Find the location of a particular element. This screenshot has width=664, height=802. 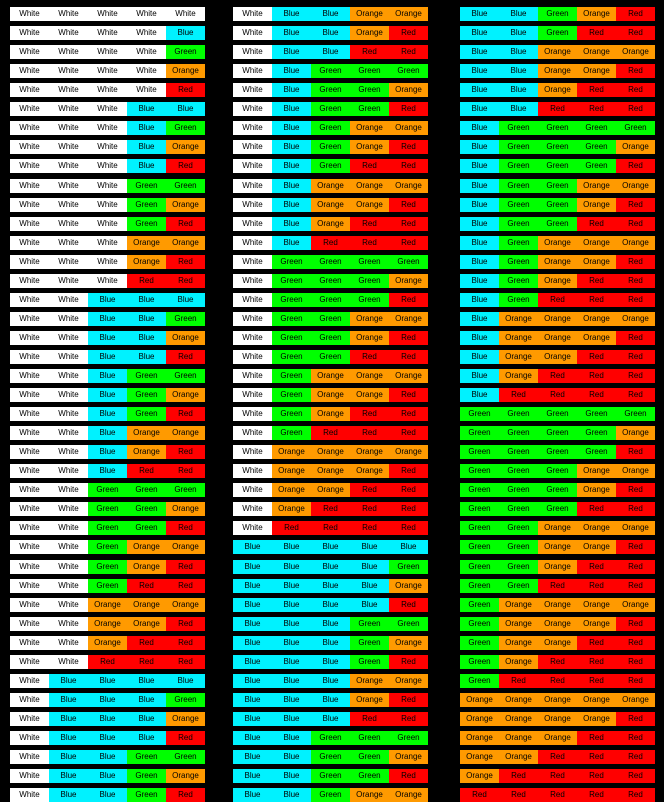

combo-row: White White White Green Green is located at coordinates (107, 185).